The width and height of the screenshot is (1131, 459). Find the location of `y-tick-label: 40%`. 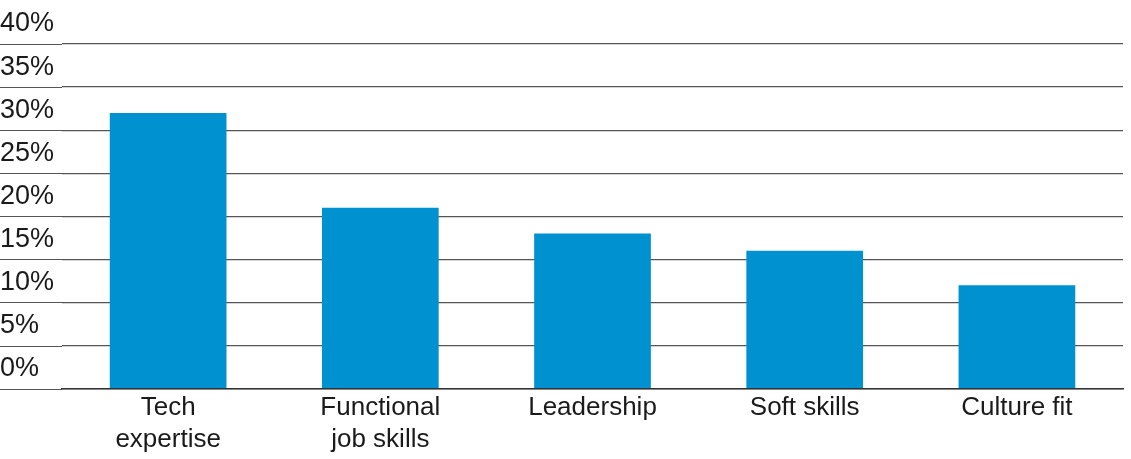

y-tick-label: 40% is located at coordinates (27, 22).